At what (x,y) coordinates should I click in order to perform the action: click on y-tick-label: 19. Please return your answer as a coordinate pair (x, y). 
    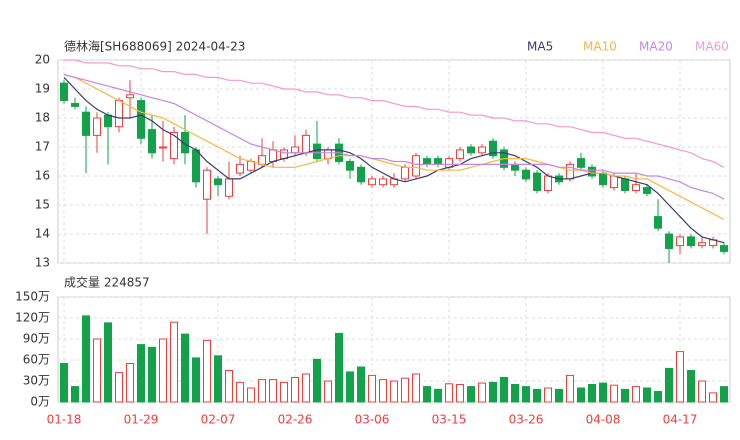
    Looking at the image, I should click on (42, 89).